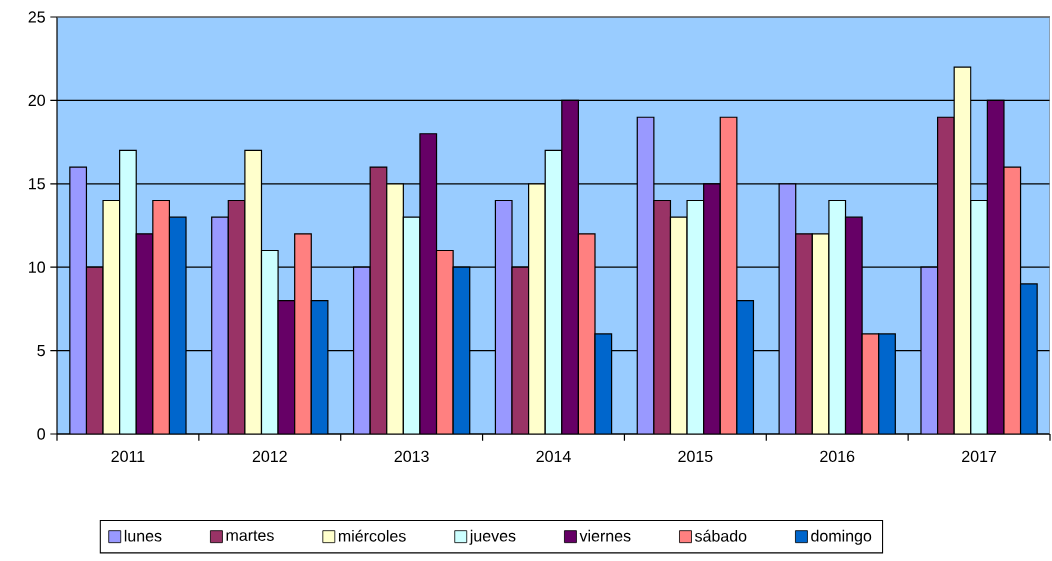 This screenshot has width=1052, height=561. Describe the element at coordinates (841, 537) in the screenshot. I see `legend-label: domingo` at that location.